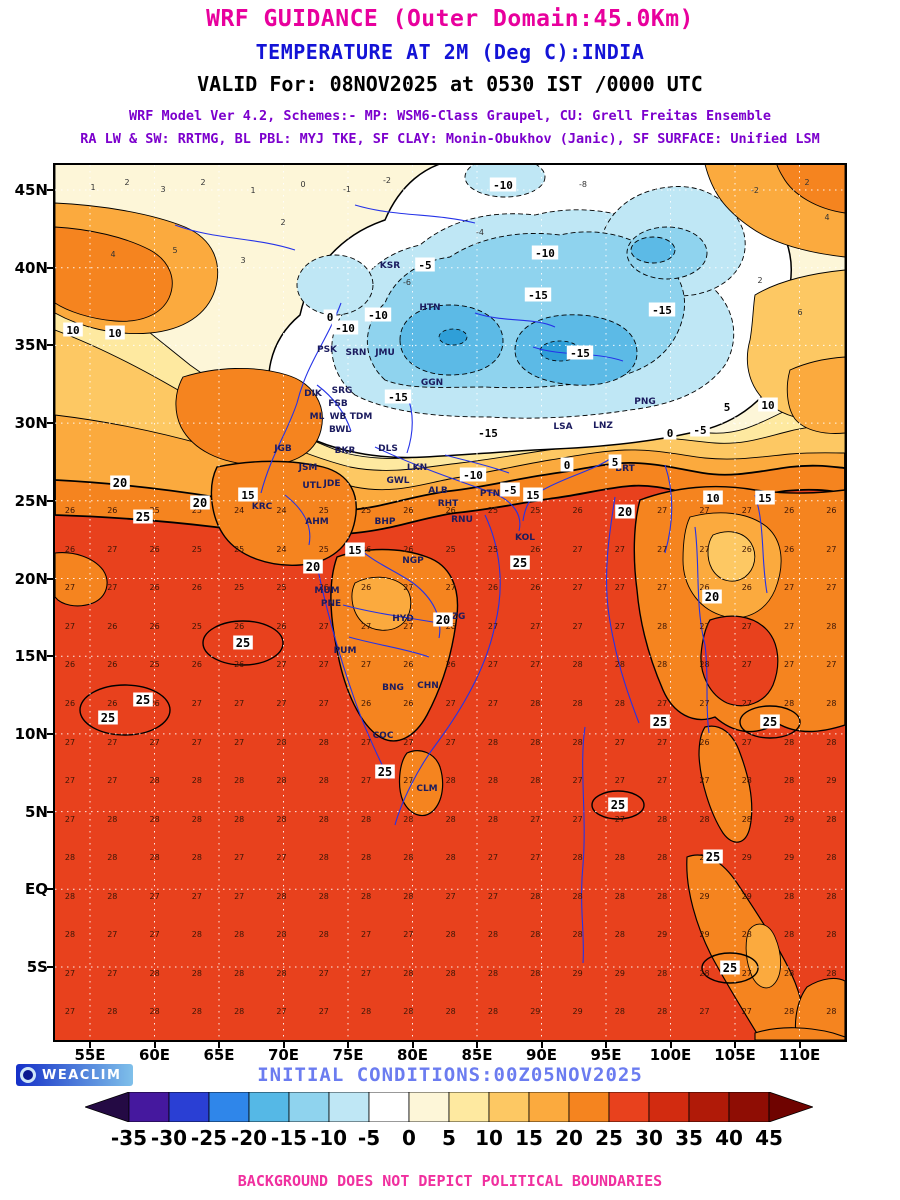 This screenshot has height=1200, width=900. Describe the element at coordinates (326, 591) in the screenshot. I see `city-label: MUM` at that location.